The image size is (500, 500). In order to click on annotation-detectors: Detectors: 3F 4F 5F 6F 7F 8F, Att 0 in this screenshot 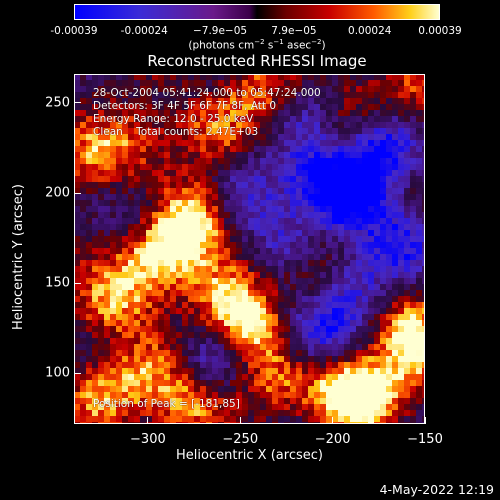, I will do `click(185, 106)`.